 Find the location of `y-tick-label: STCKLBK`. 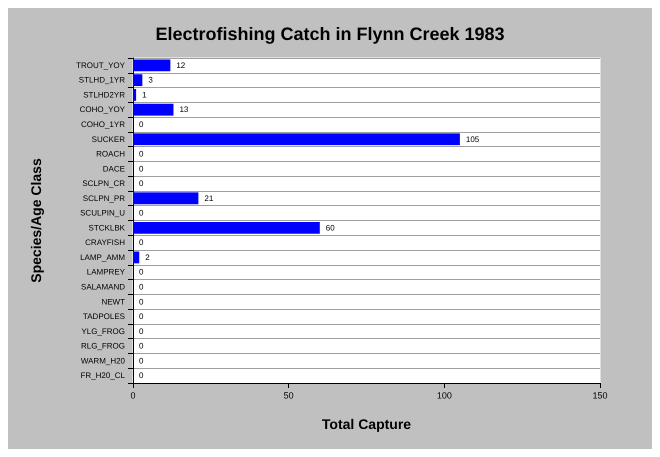

y-tick-label: STCKLBK is located at coordinates (107, 227).